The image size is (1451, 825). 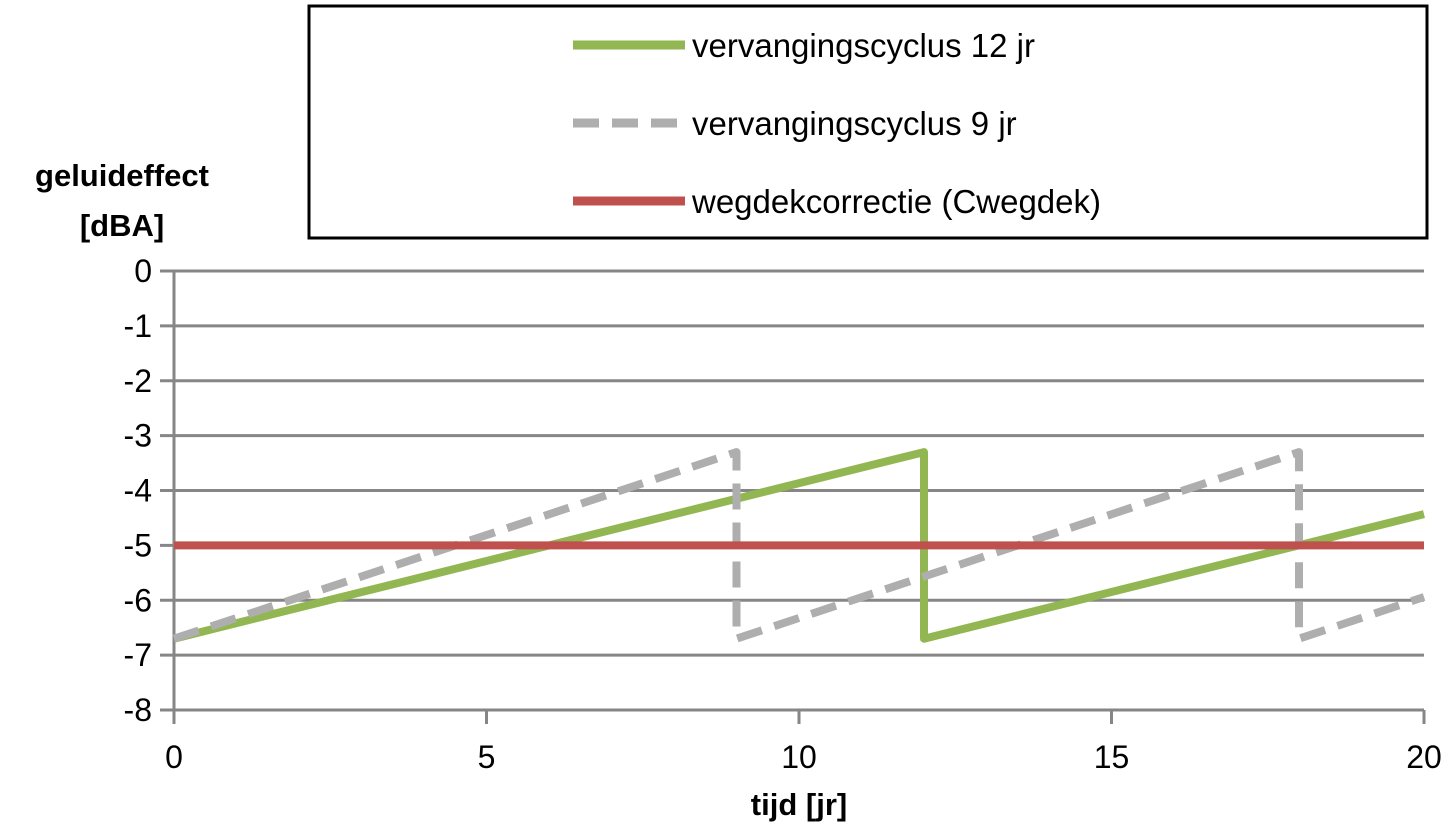 What do you see at coordinates (863, 45) in the screenshot?
I see `legend-label-12jr: vervangingscyclus 12 jr` at bounding box center [863, 45].